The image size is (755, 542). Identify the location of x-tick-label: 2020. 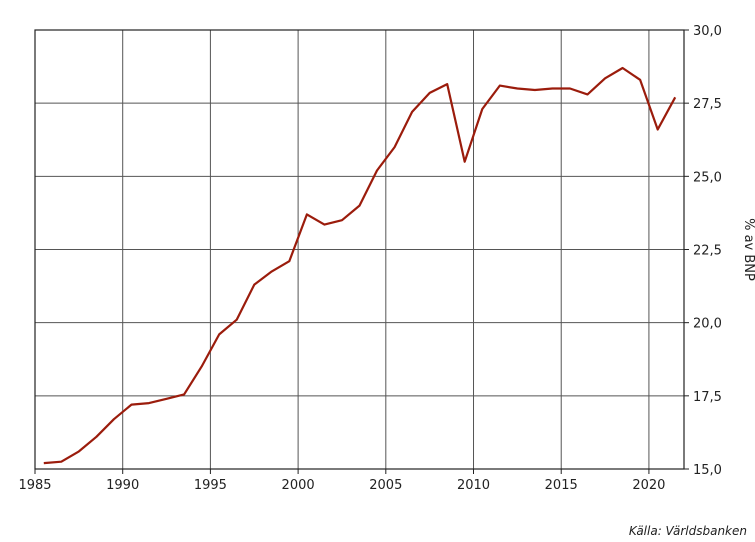
(648, 485).